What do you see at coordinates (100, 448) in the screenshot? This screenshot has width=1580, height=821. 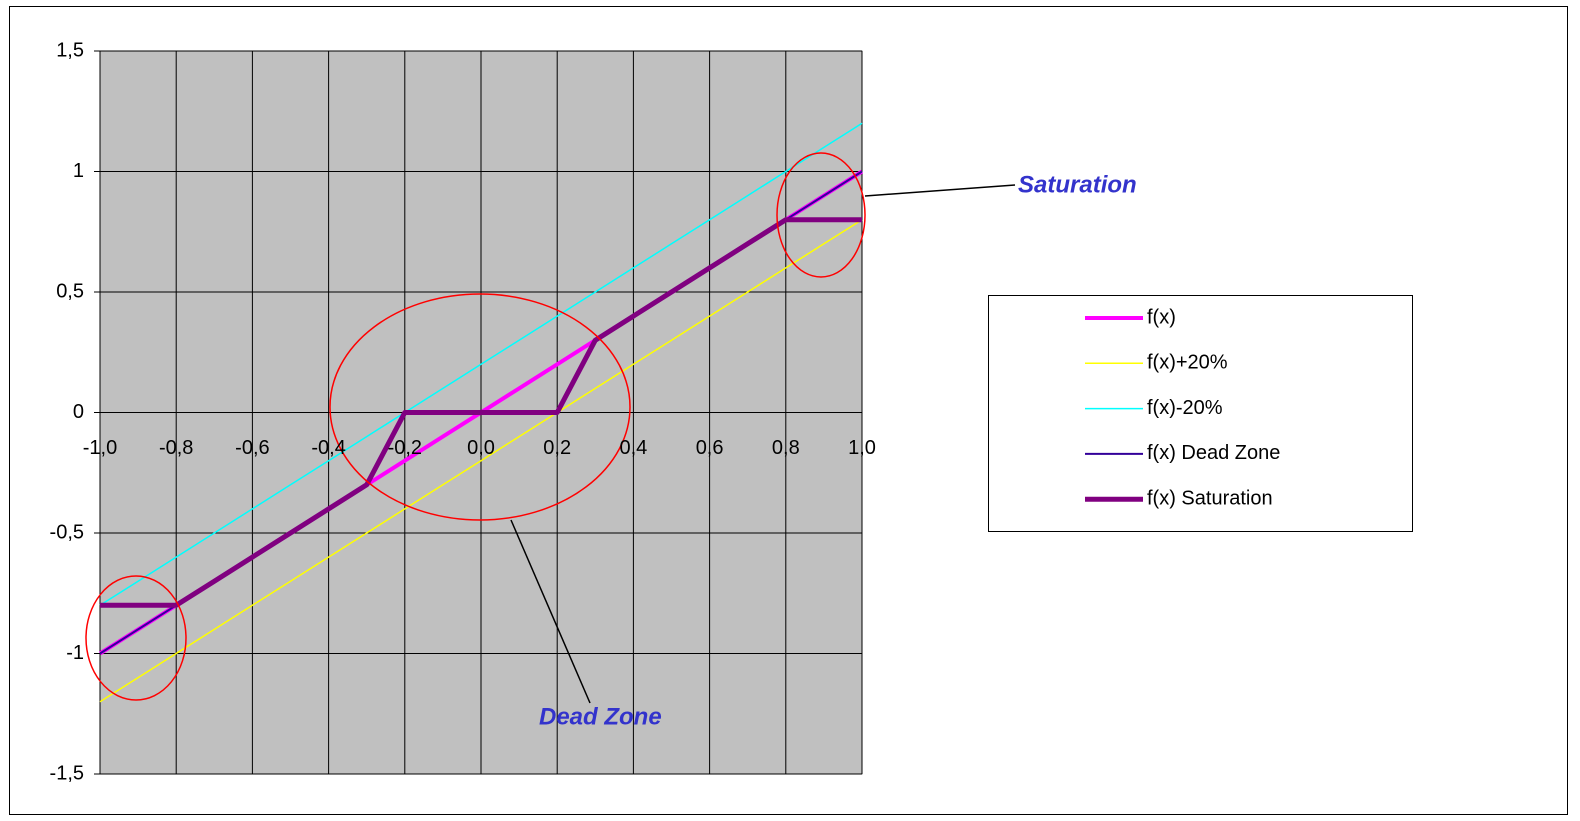 I see `x-tick-label: -1,0` at bounding box center [100, 448].